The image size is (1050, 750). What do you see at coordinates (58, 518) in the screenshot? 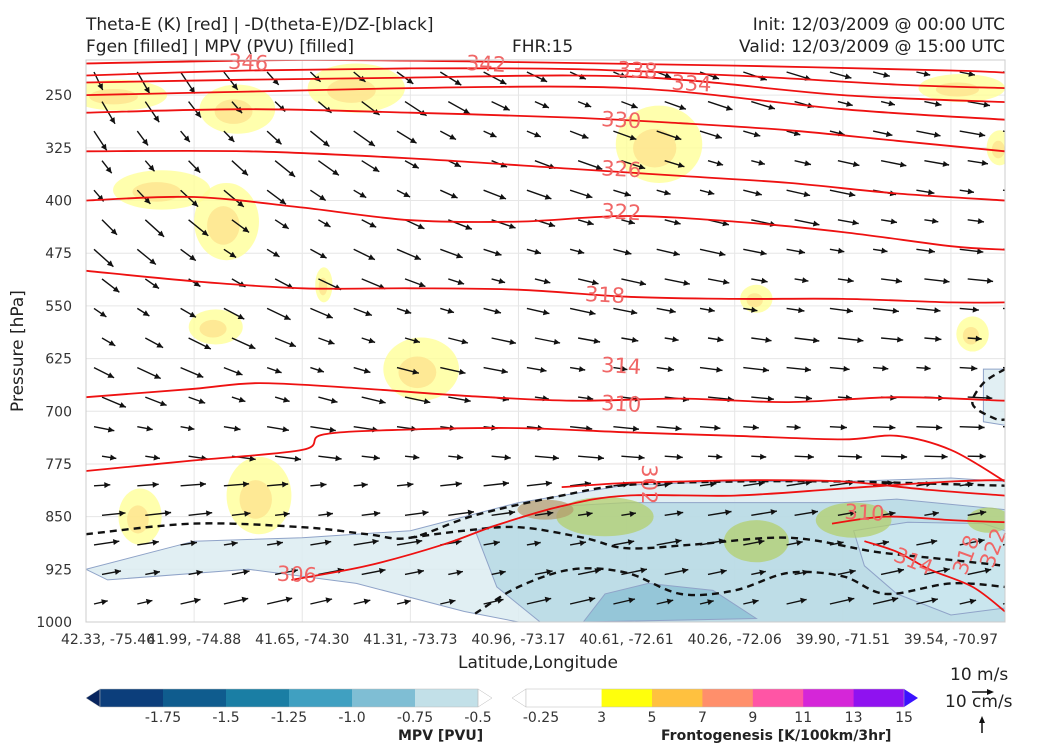
I see `y-tick-label: 850` at bounding box center [58, 518].